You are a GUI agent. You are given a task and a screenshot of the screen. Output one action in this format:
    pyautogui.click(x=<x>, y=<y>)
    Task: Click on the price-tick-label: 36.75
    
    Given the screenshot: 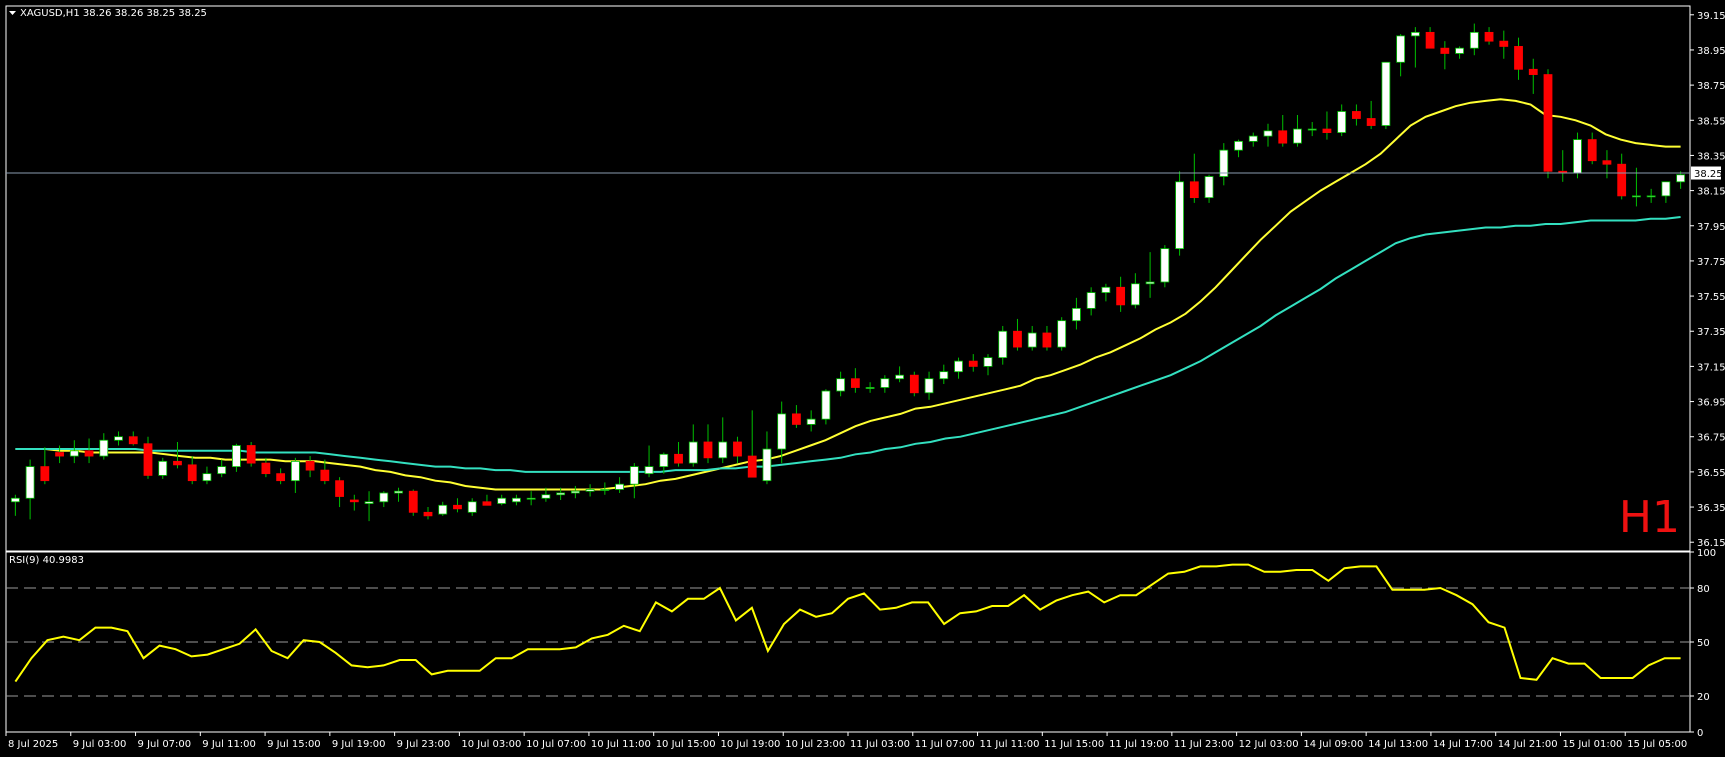 What is the action you would take?
    pyautogui.click(x=1711, y=438)
    